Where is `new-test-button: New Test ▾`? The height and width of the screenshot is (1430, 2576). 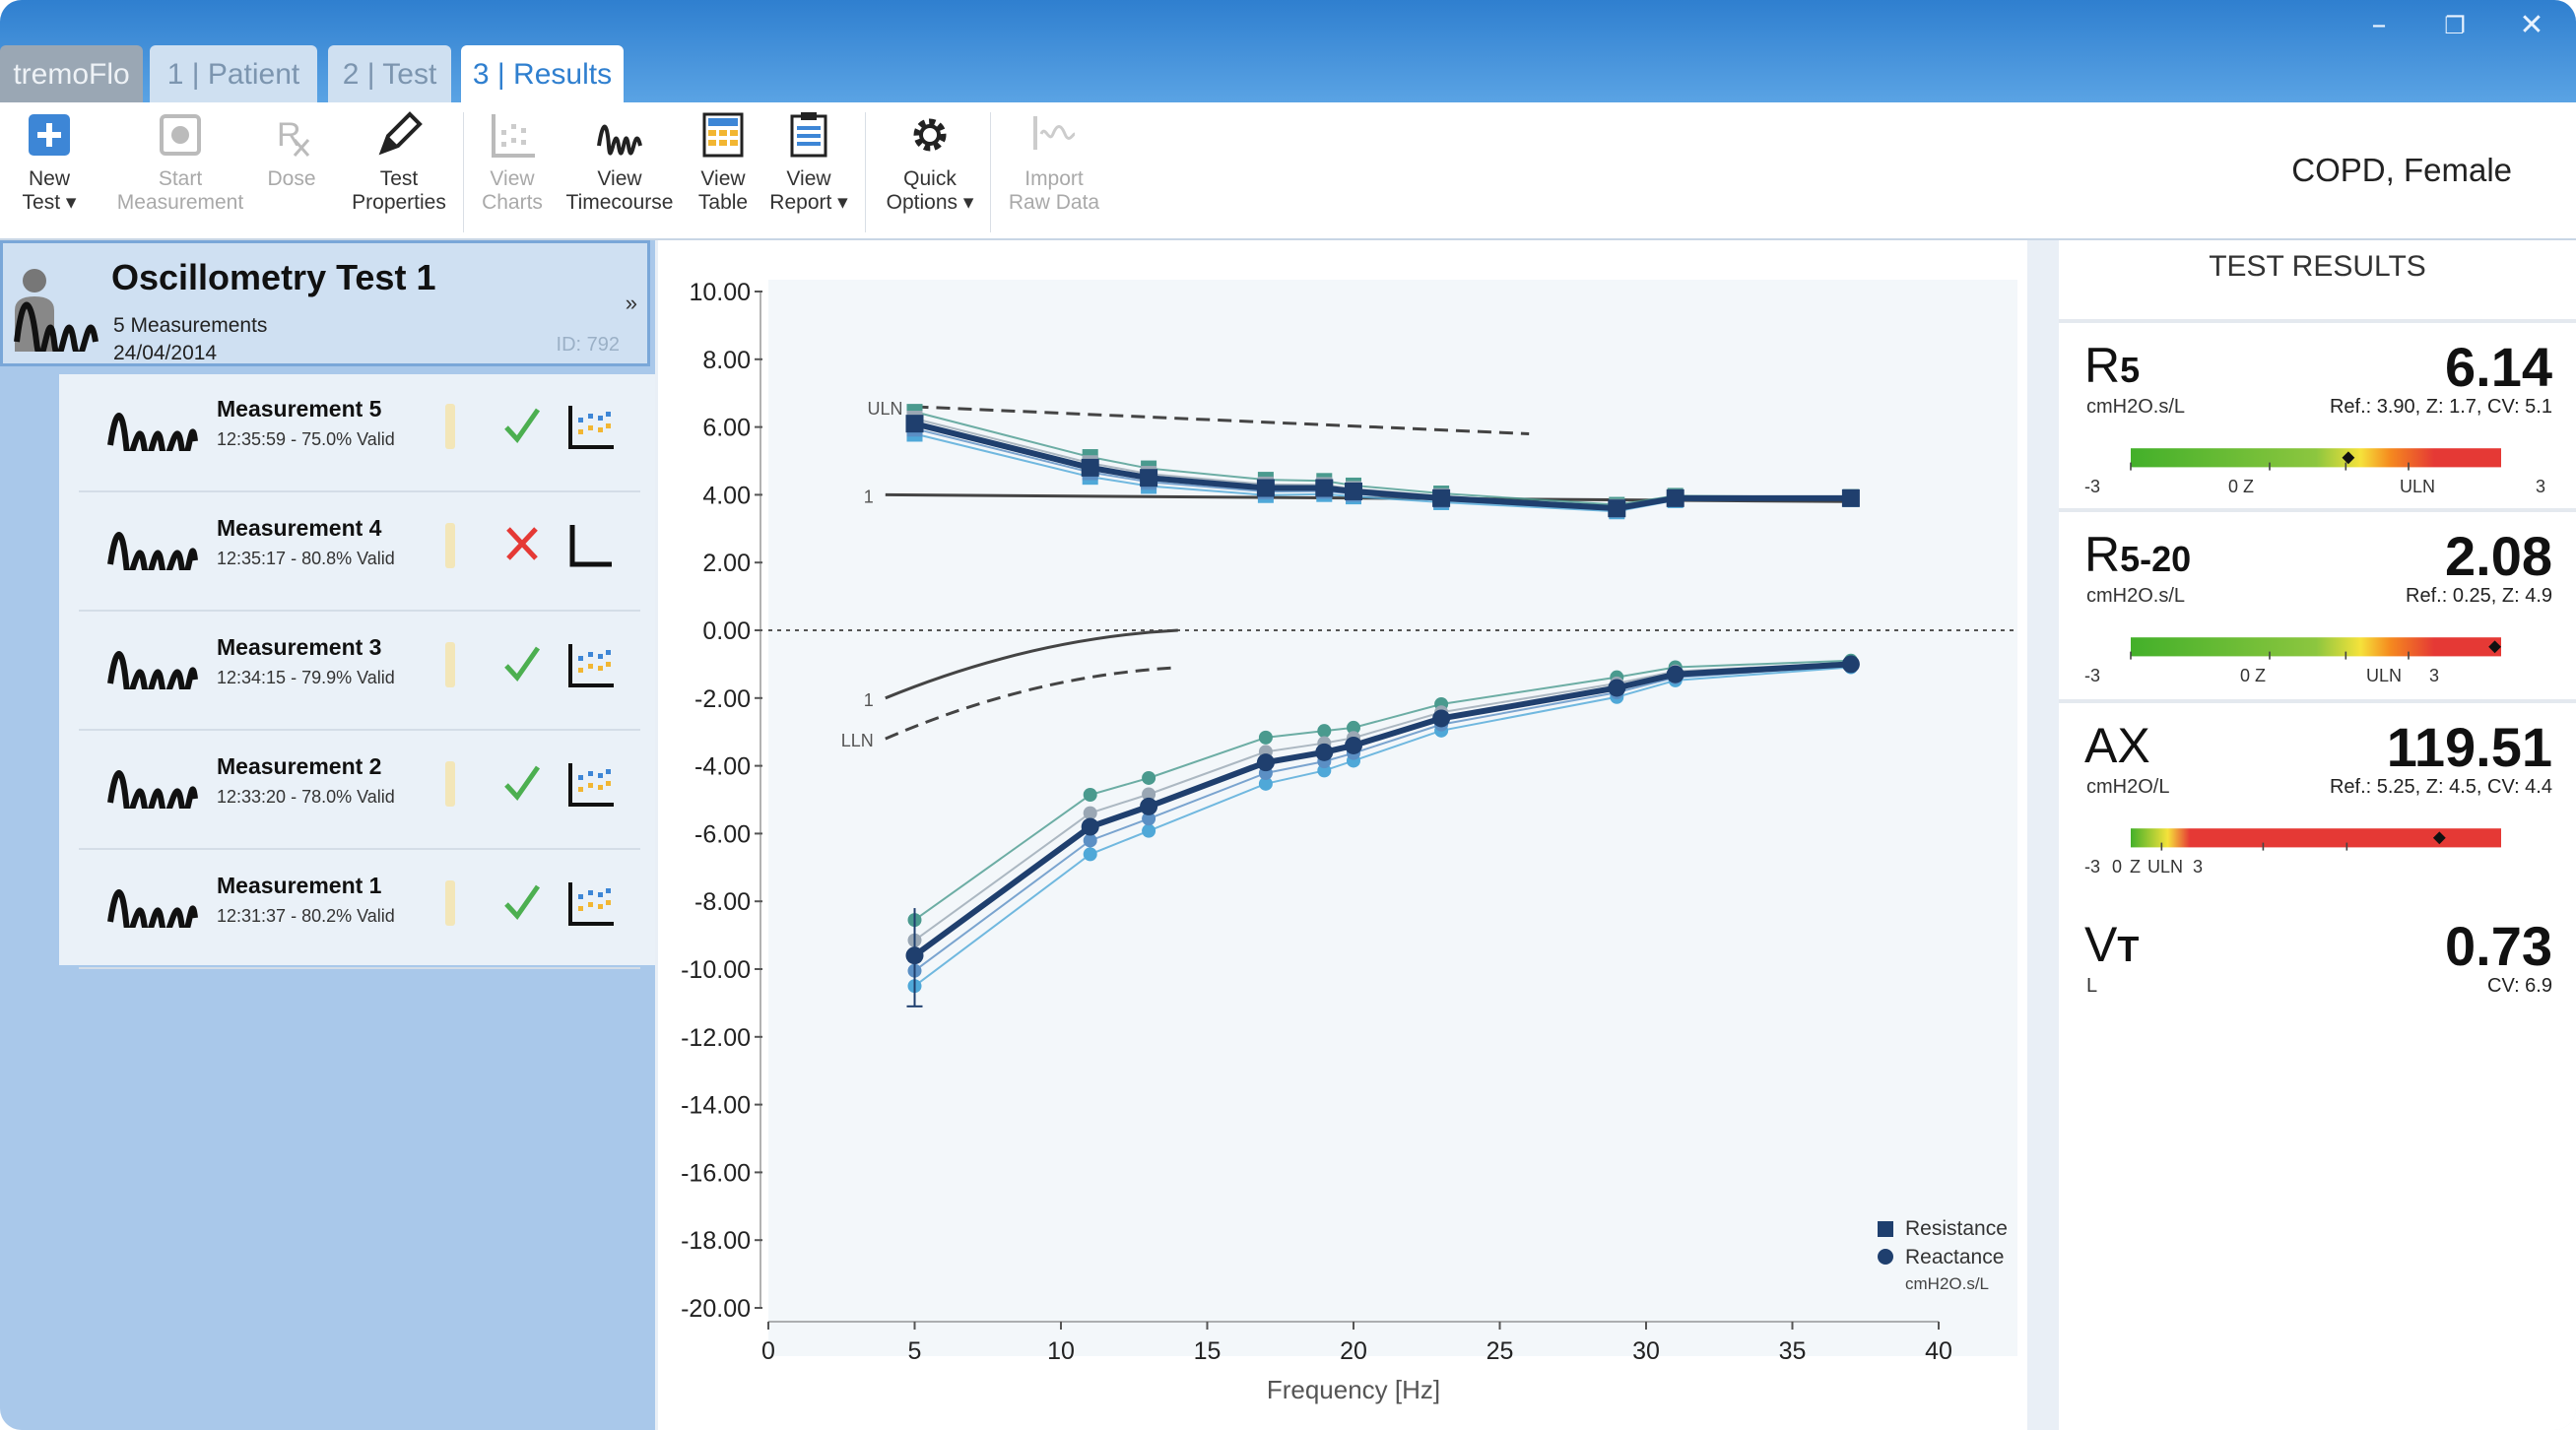 new-test-button: New Test ▾ is located at coordinates (50, 162).